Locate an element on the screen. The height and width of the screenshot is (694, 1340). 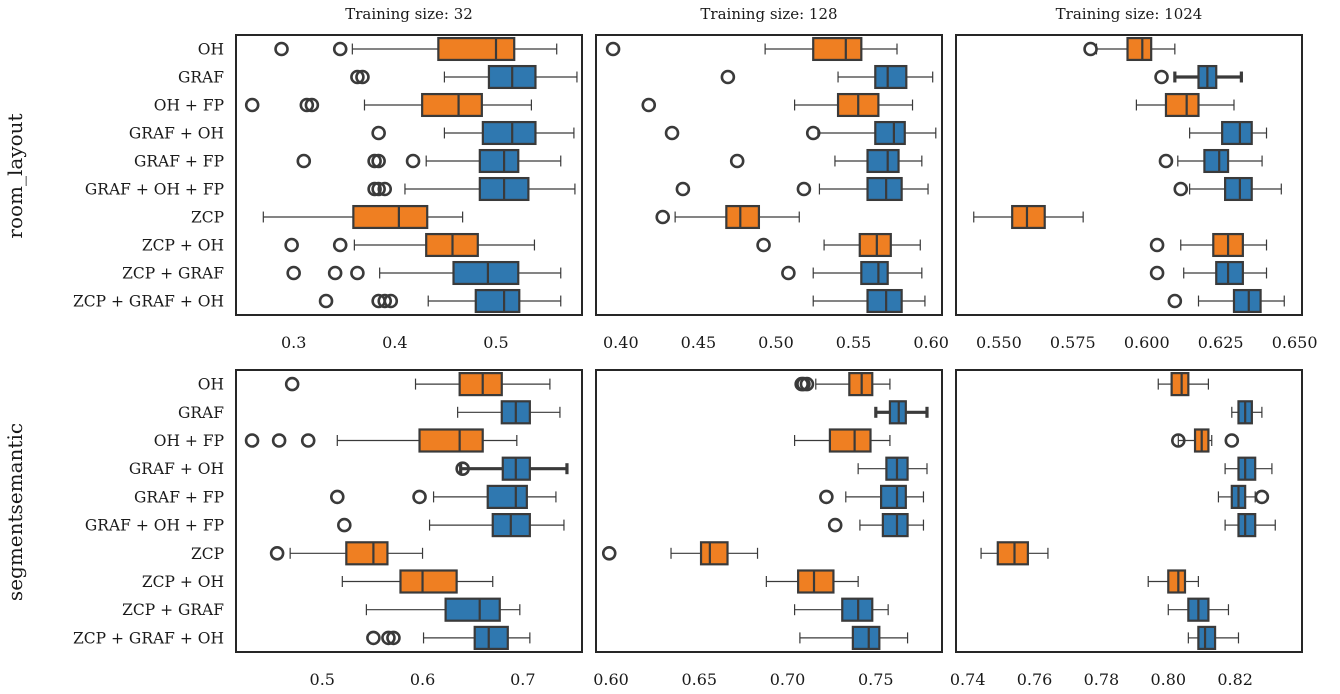
x-tick-label: 0.600 is located at coordinates (1147, 342).